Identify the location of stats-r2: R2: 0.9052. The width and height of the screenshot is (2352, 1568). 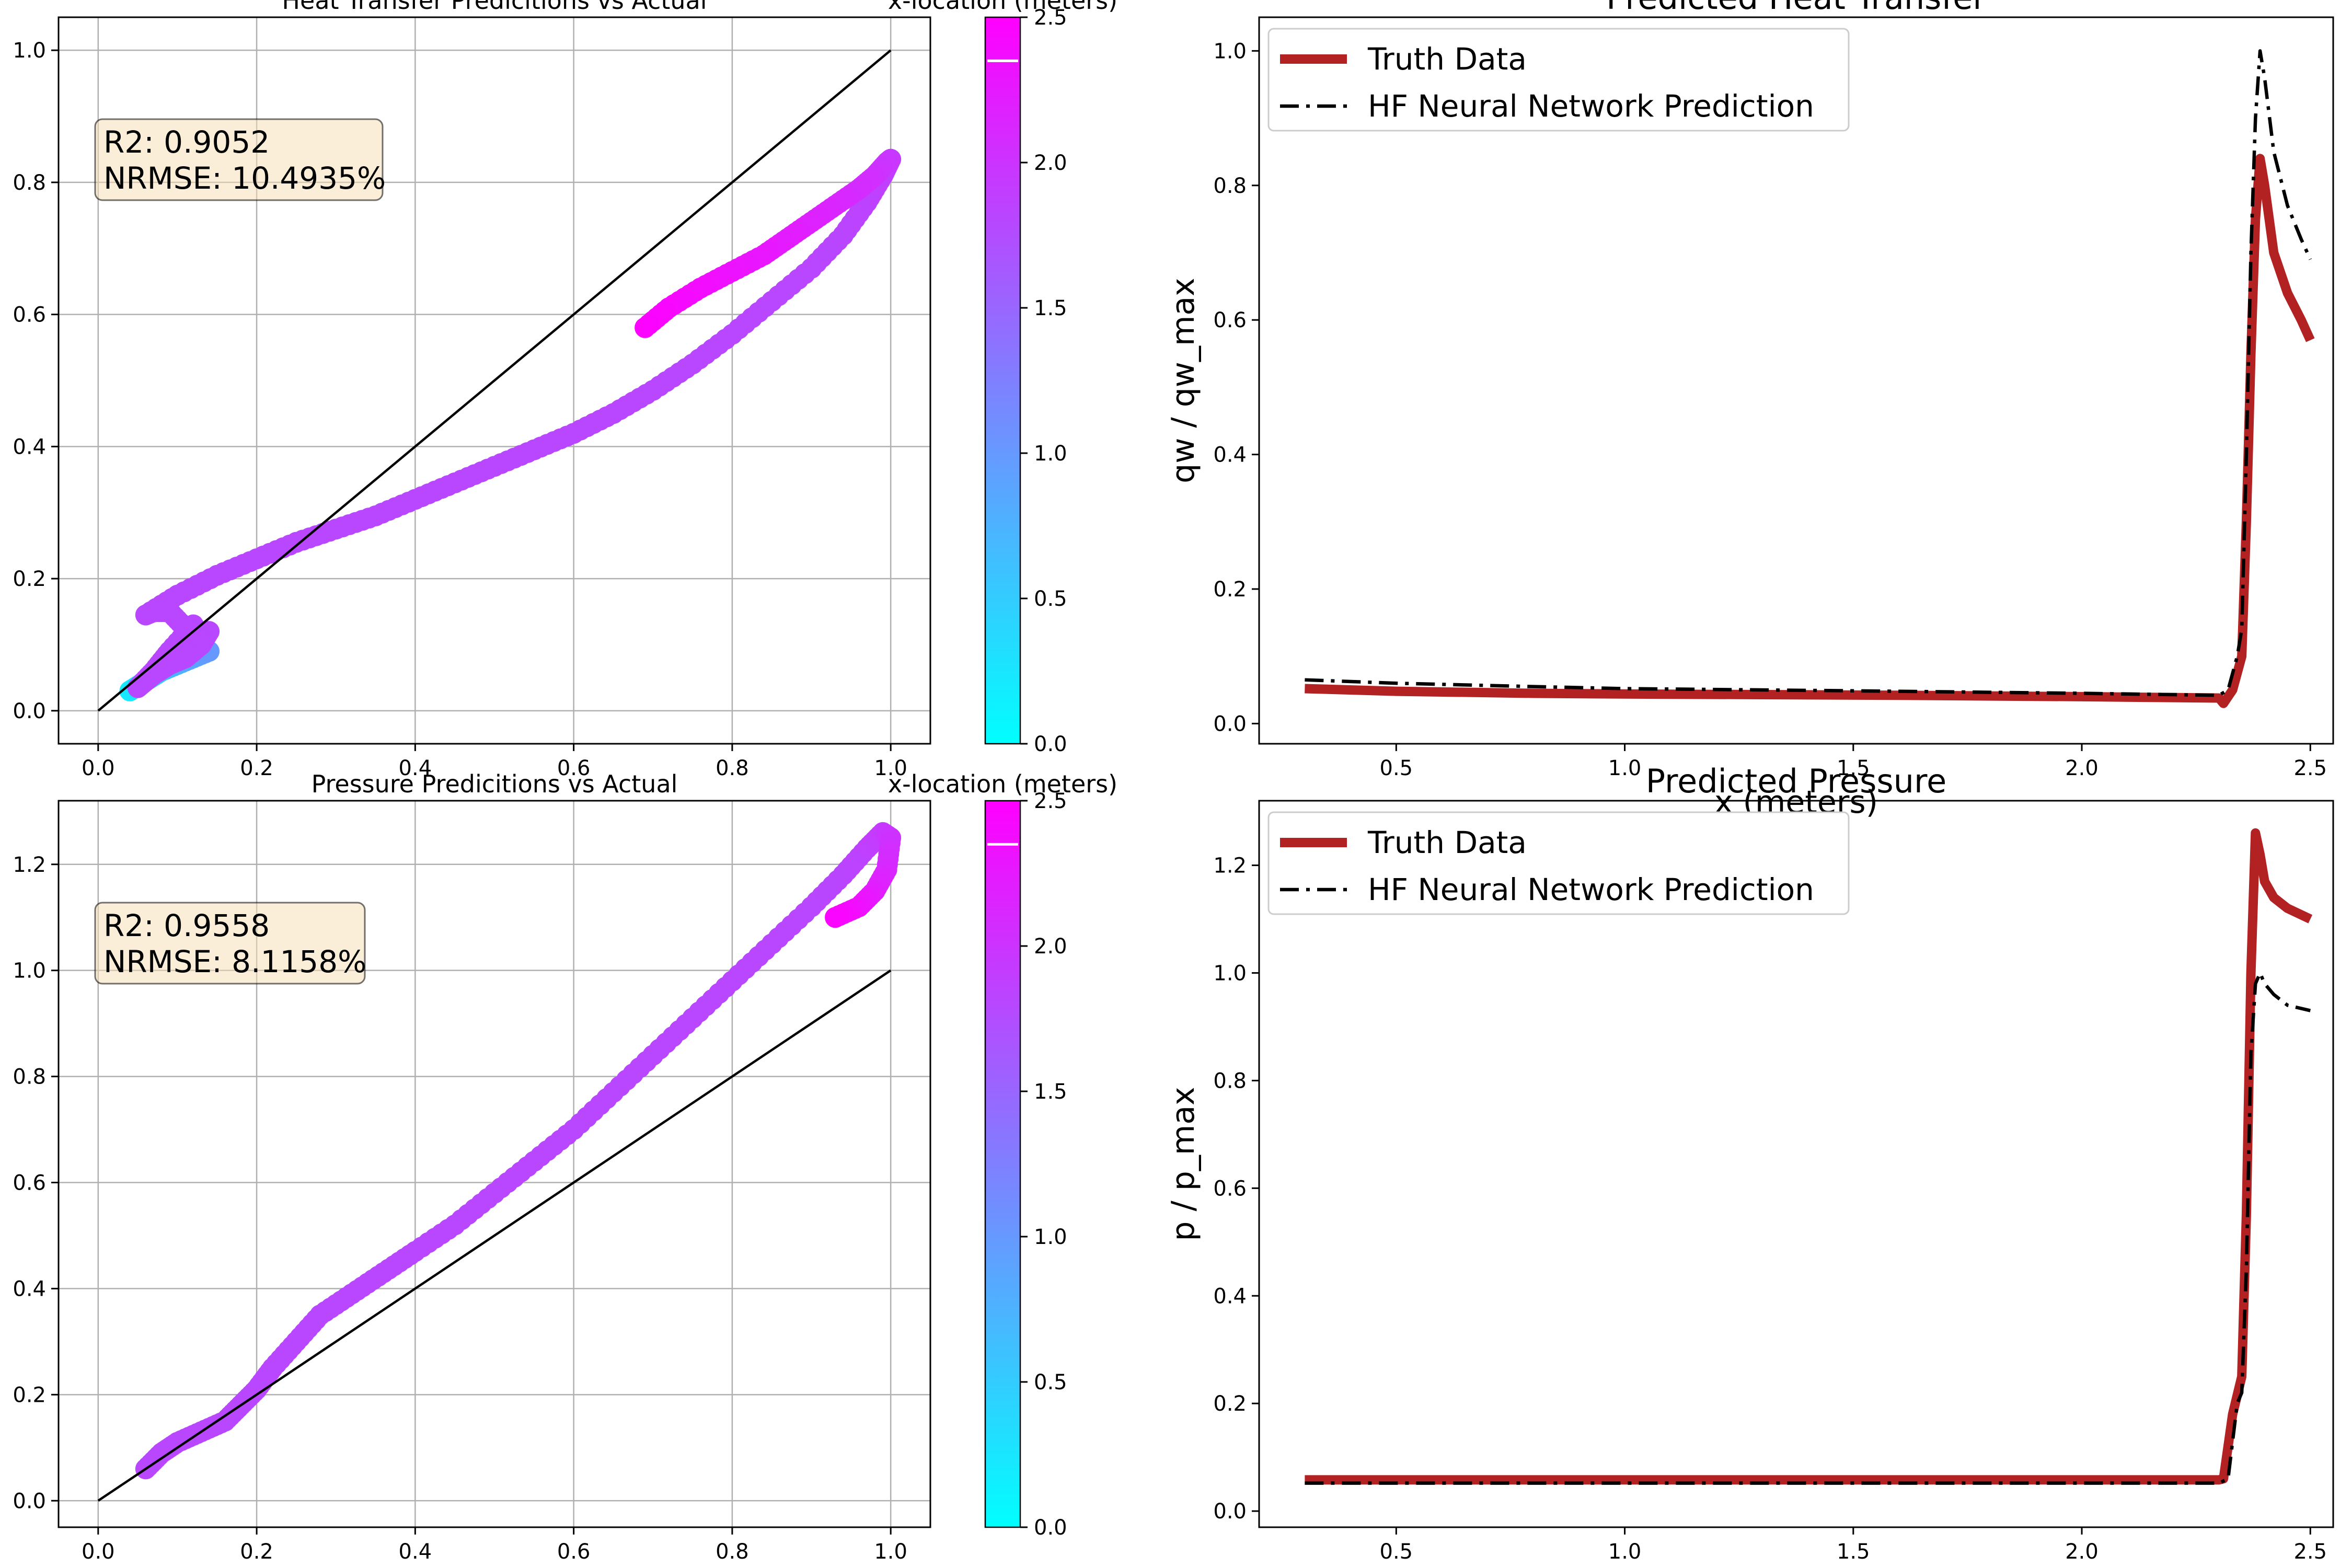
(186, 142).